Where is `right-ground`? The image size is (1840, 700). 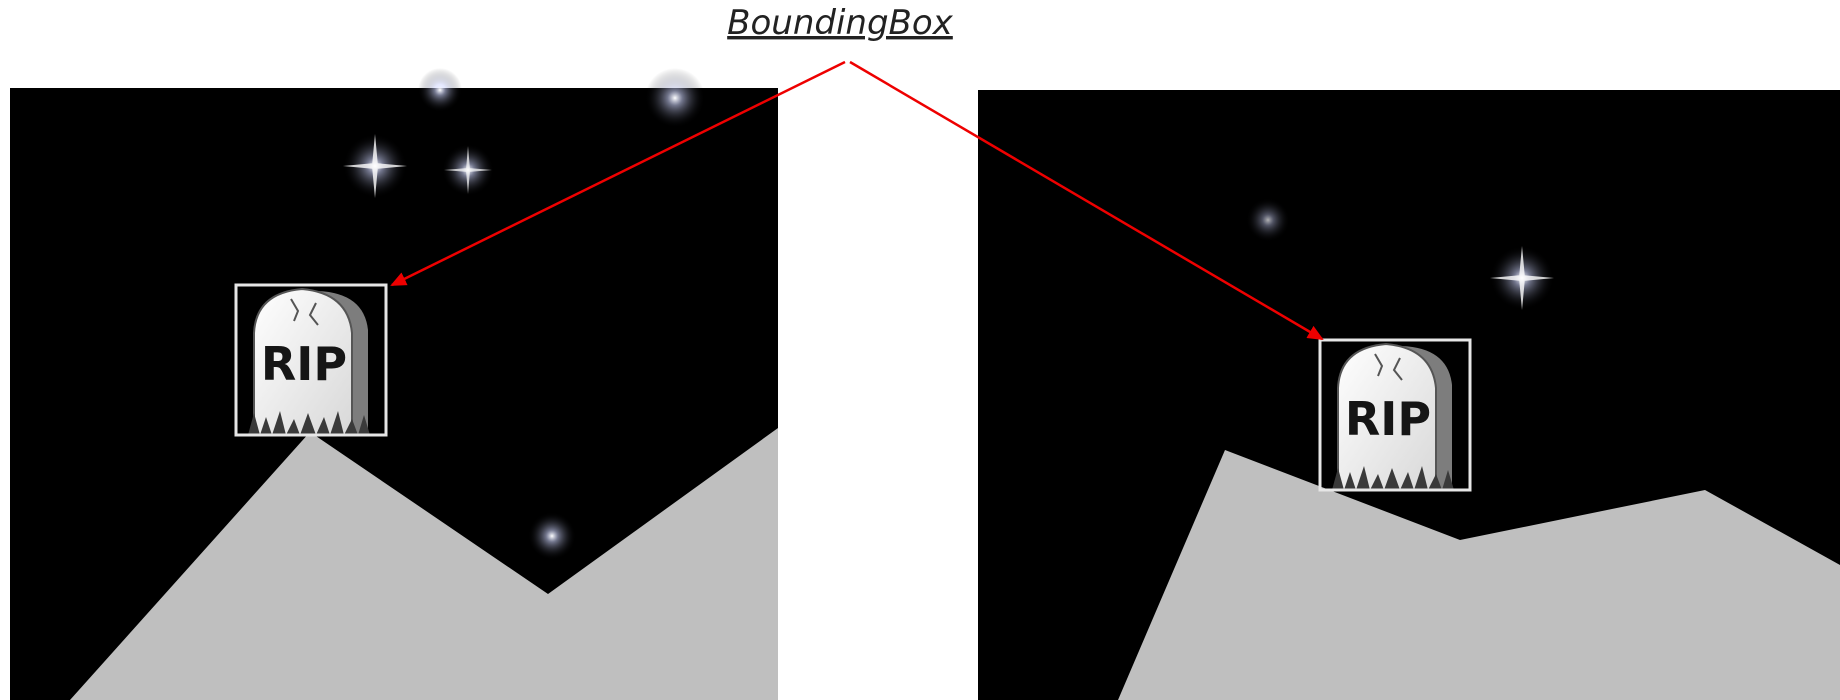 right-ground is located at coordinates (1479, 575).